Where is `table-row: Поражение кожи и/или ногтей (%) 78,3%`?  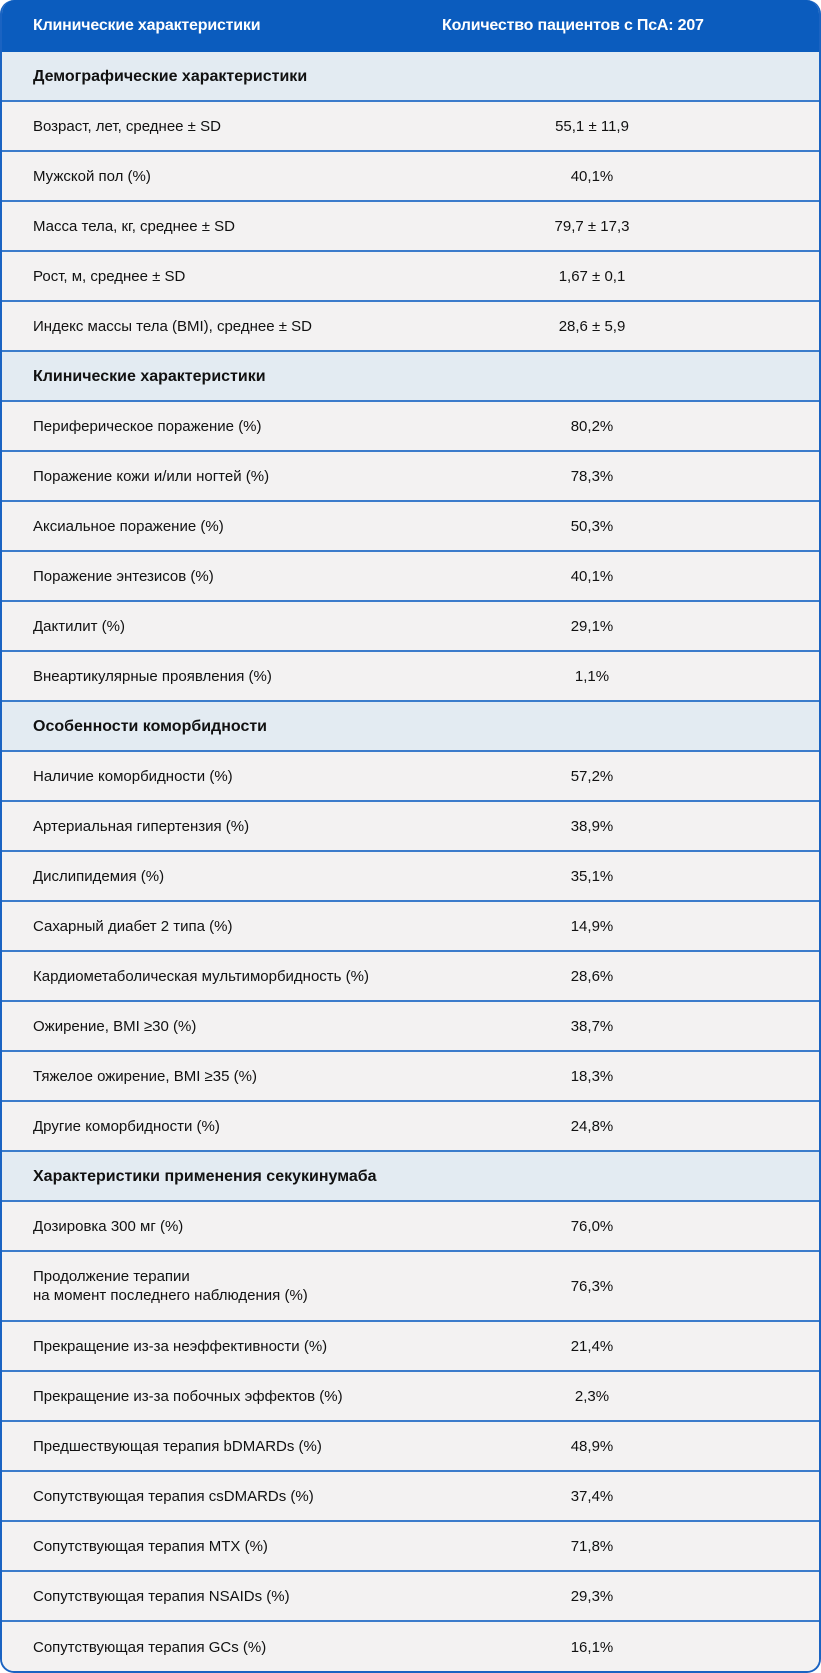 table-row: Поражение кожи и/или ногтей (%) 78,3% is located at coordinates (410, 477).